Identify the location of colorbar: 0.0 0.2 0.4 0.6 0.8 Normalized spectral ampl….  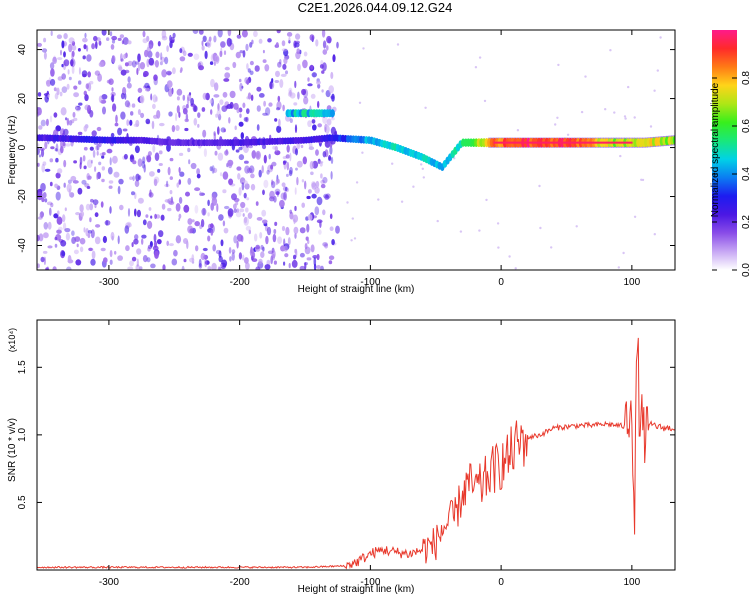
(730, 153).